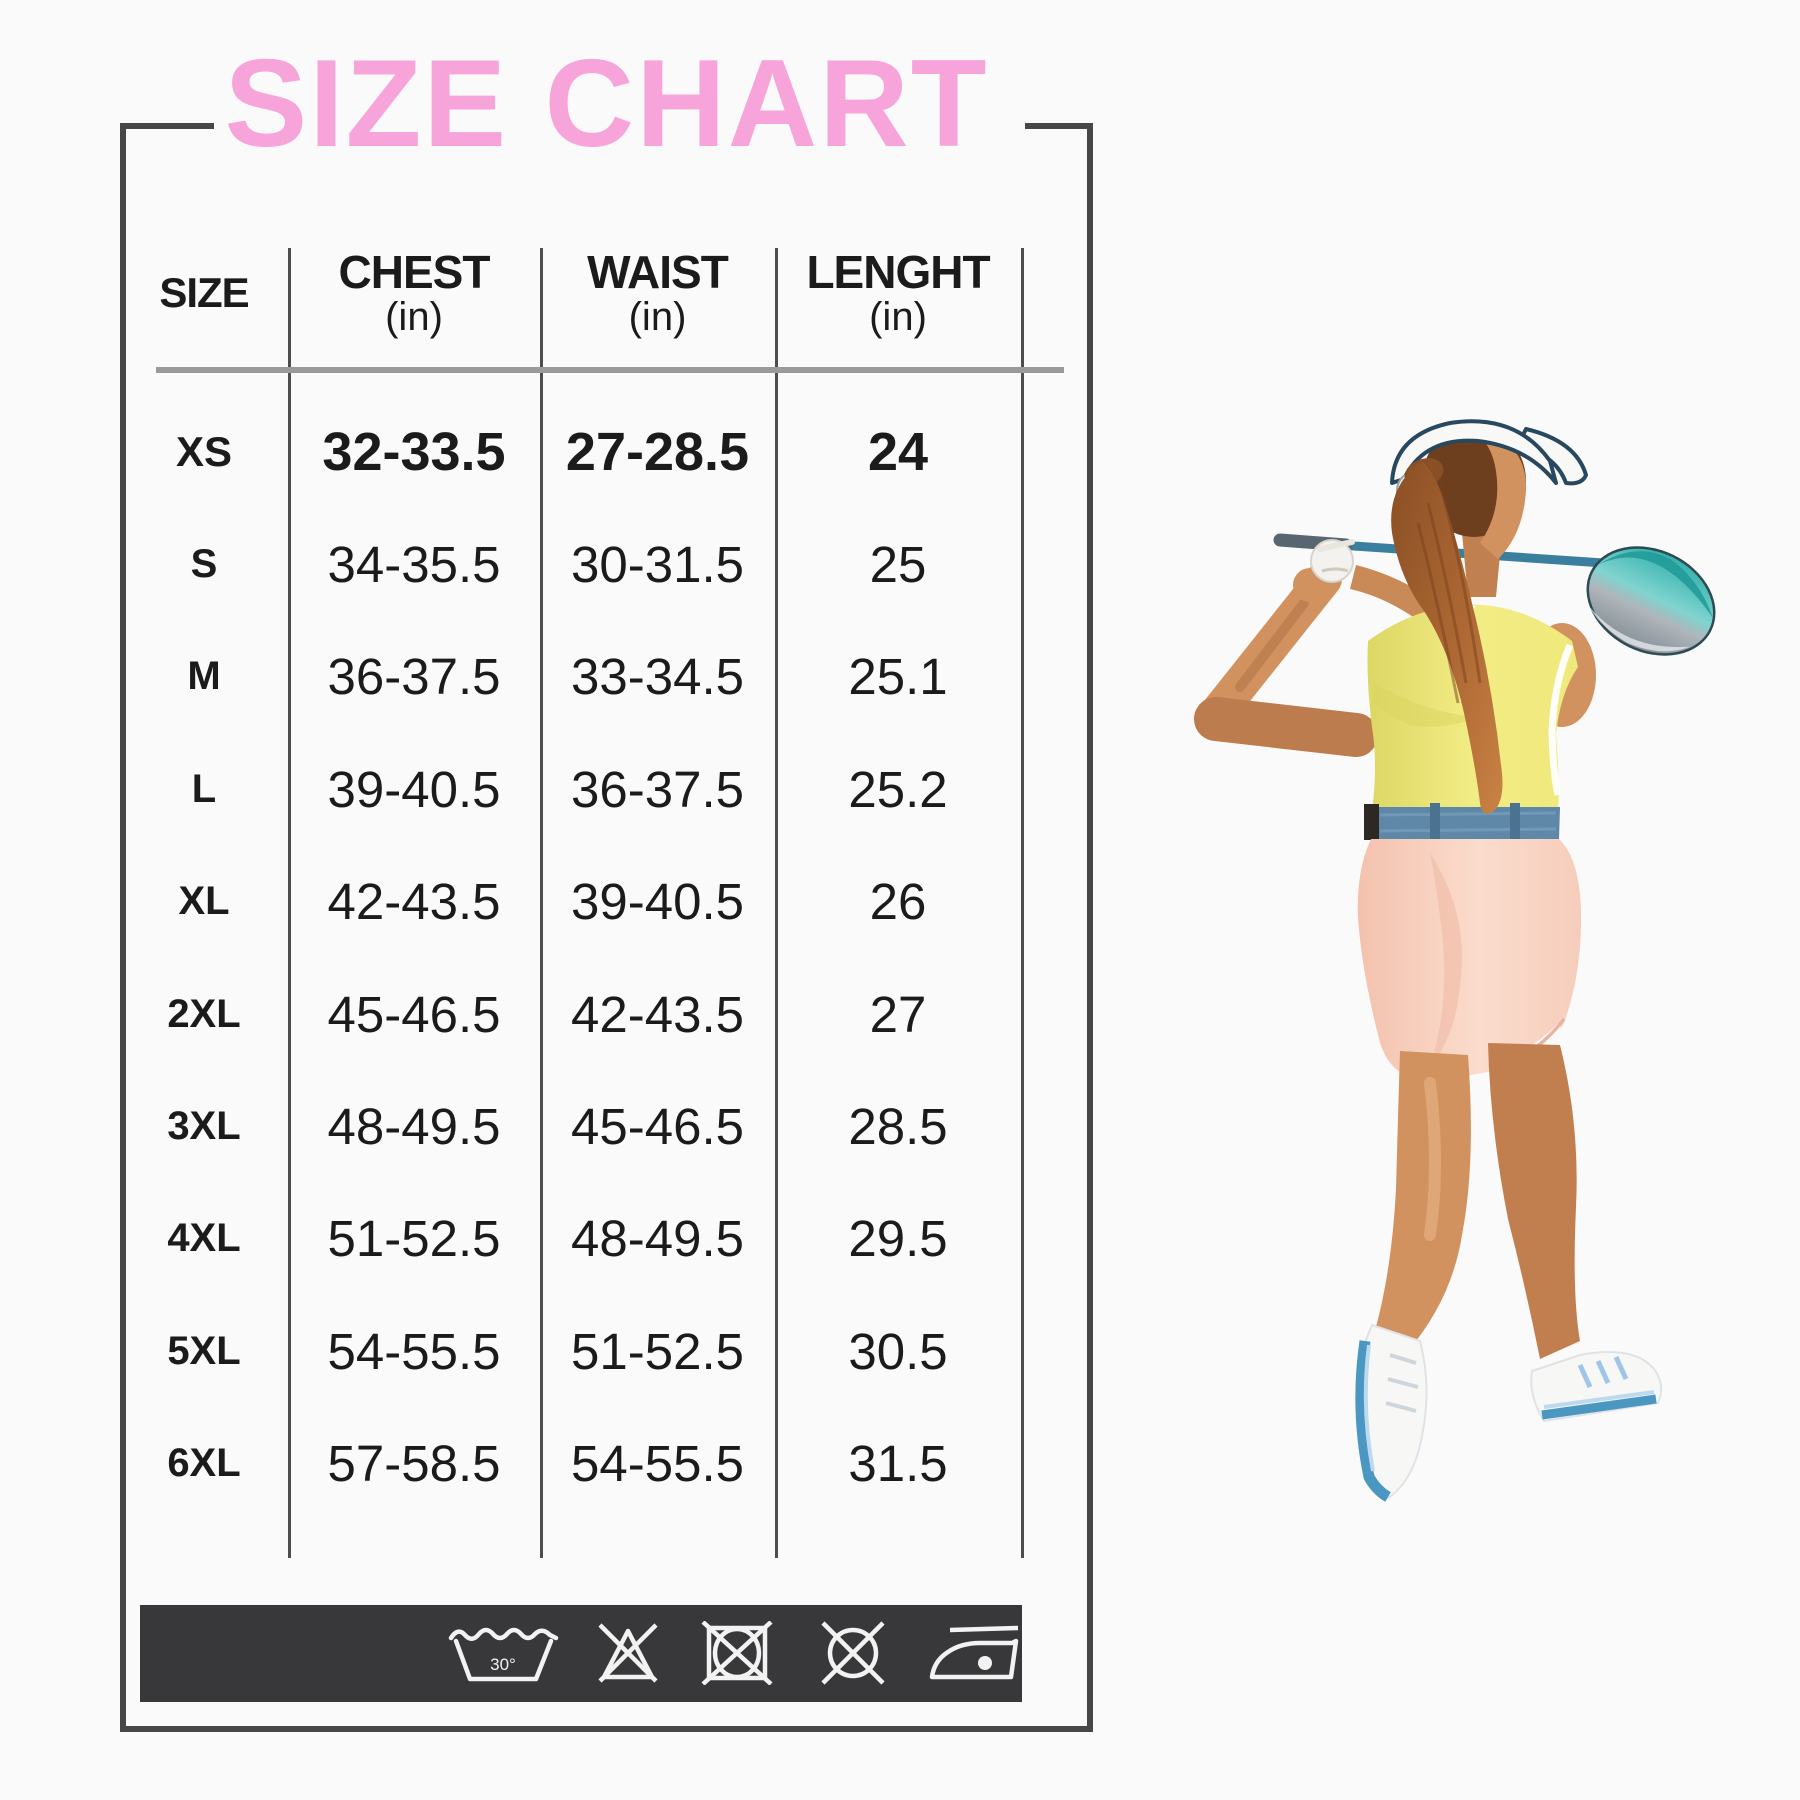 This screenshot has height=1800, width=1800. I want to click on table-row: 3XL 48-49.5 45-46.5 28.5, so click(570, 1126).